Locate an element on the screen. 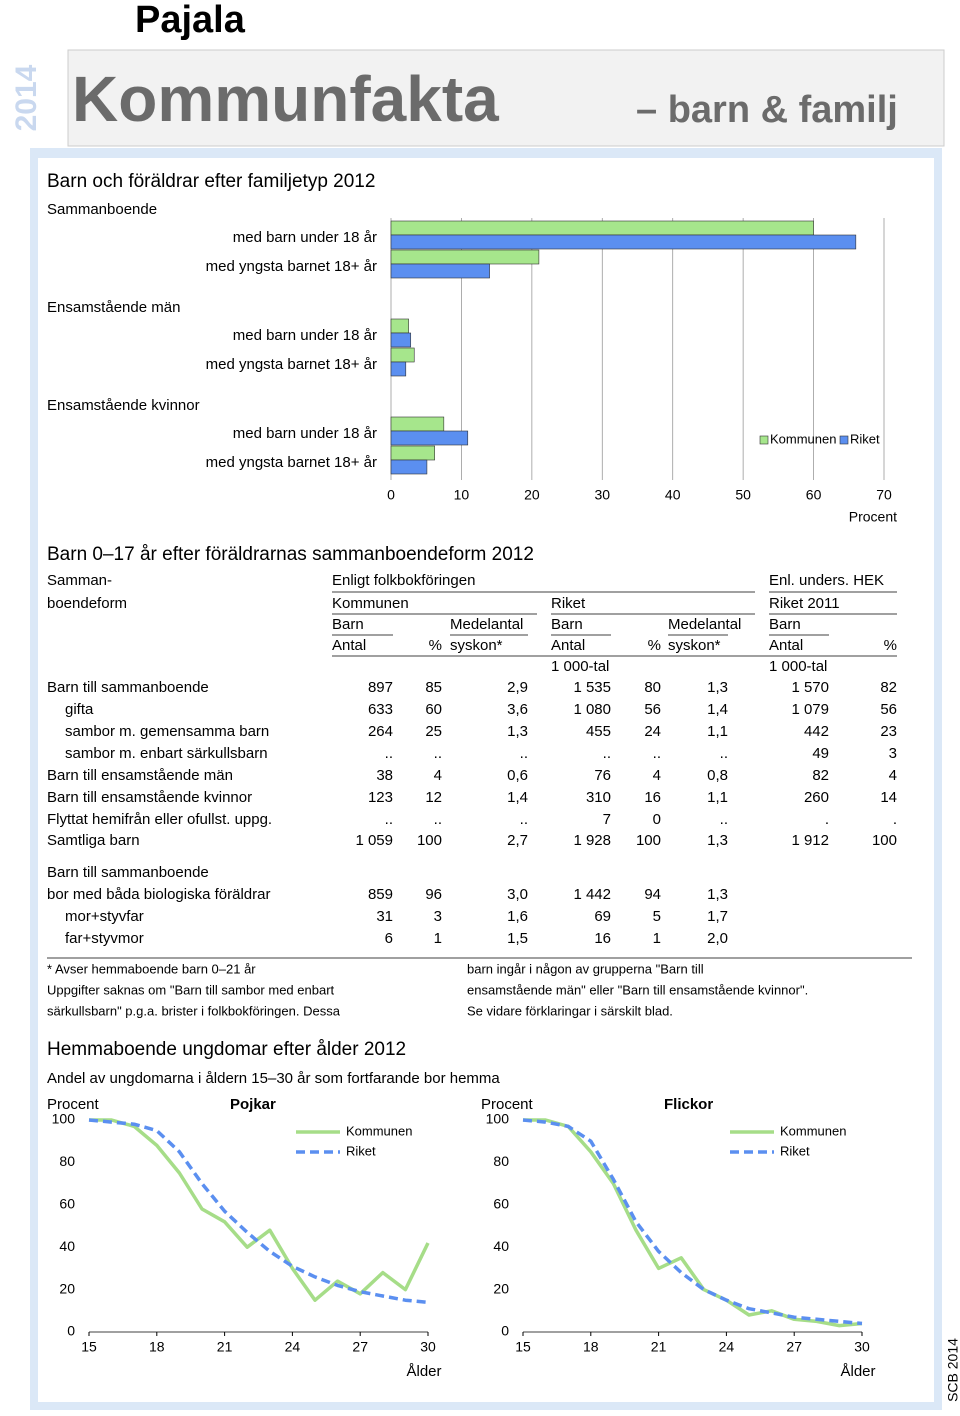 This screenshot has width=960, height=1416. x-tick-label: 40 is located at coordinates (673, 495).